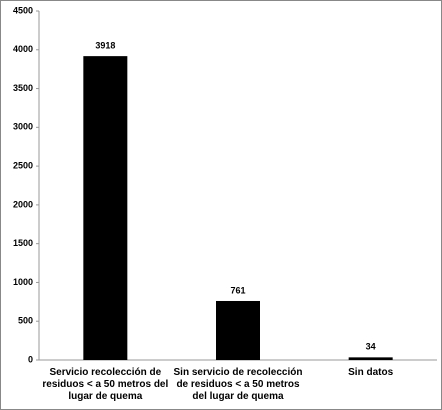  I want to click on y-tick-label: 3000, so click(23, 127).